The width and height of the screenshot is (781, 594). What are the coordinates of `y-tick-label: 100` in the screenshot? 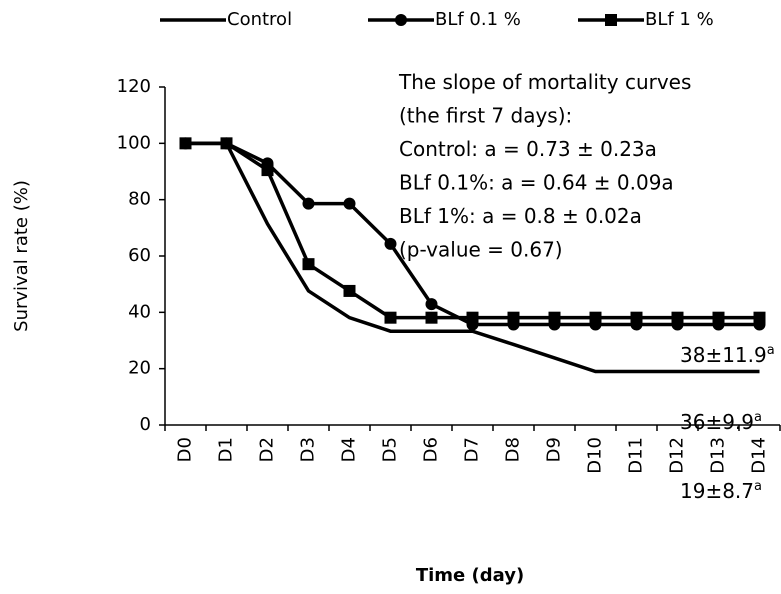 It's located at (134, 142).